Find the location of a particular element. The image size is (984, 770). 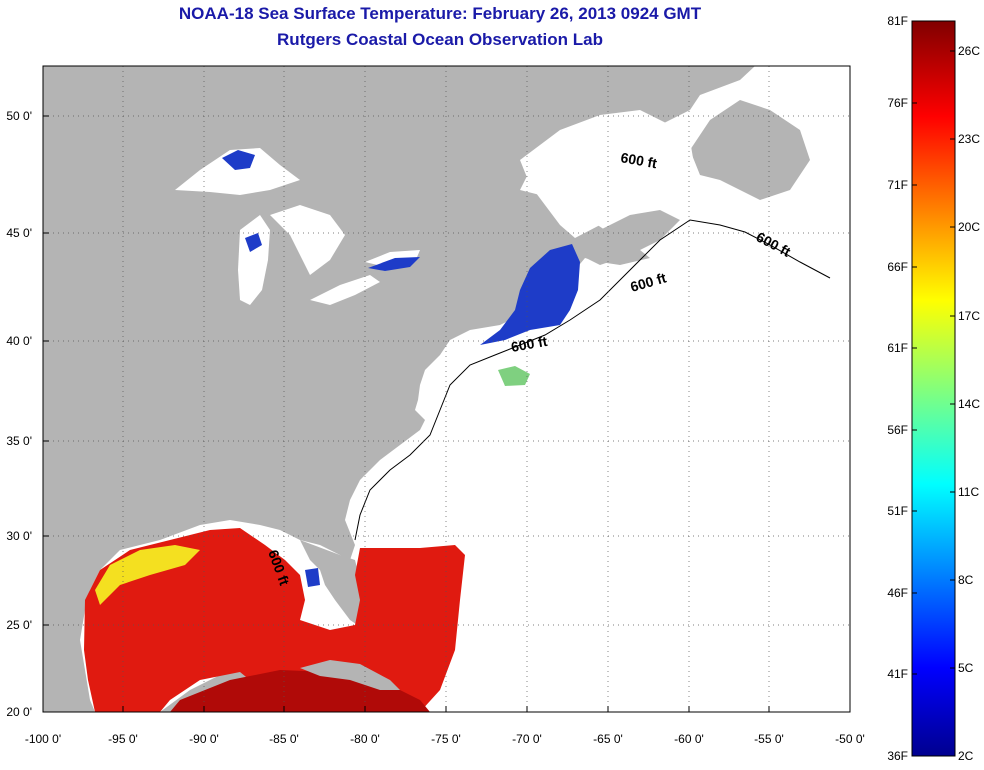

colorbar is located at coordinates (933, 388).